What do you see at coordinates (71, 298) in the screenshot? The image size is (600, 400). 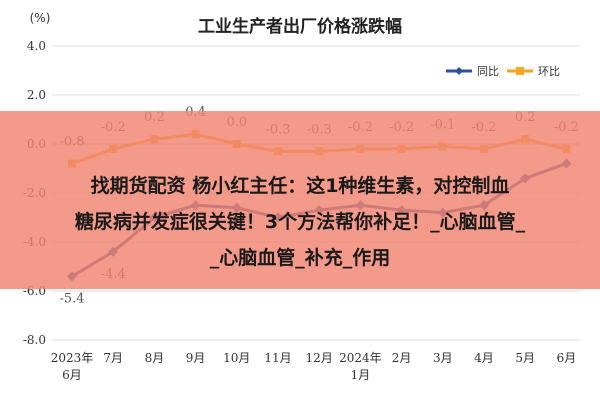 I see `data-label: -5.4` at bounding box center [71, 298].